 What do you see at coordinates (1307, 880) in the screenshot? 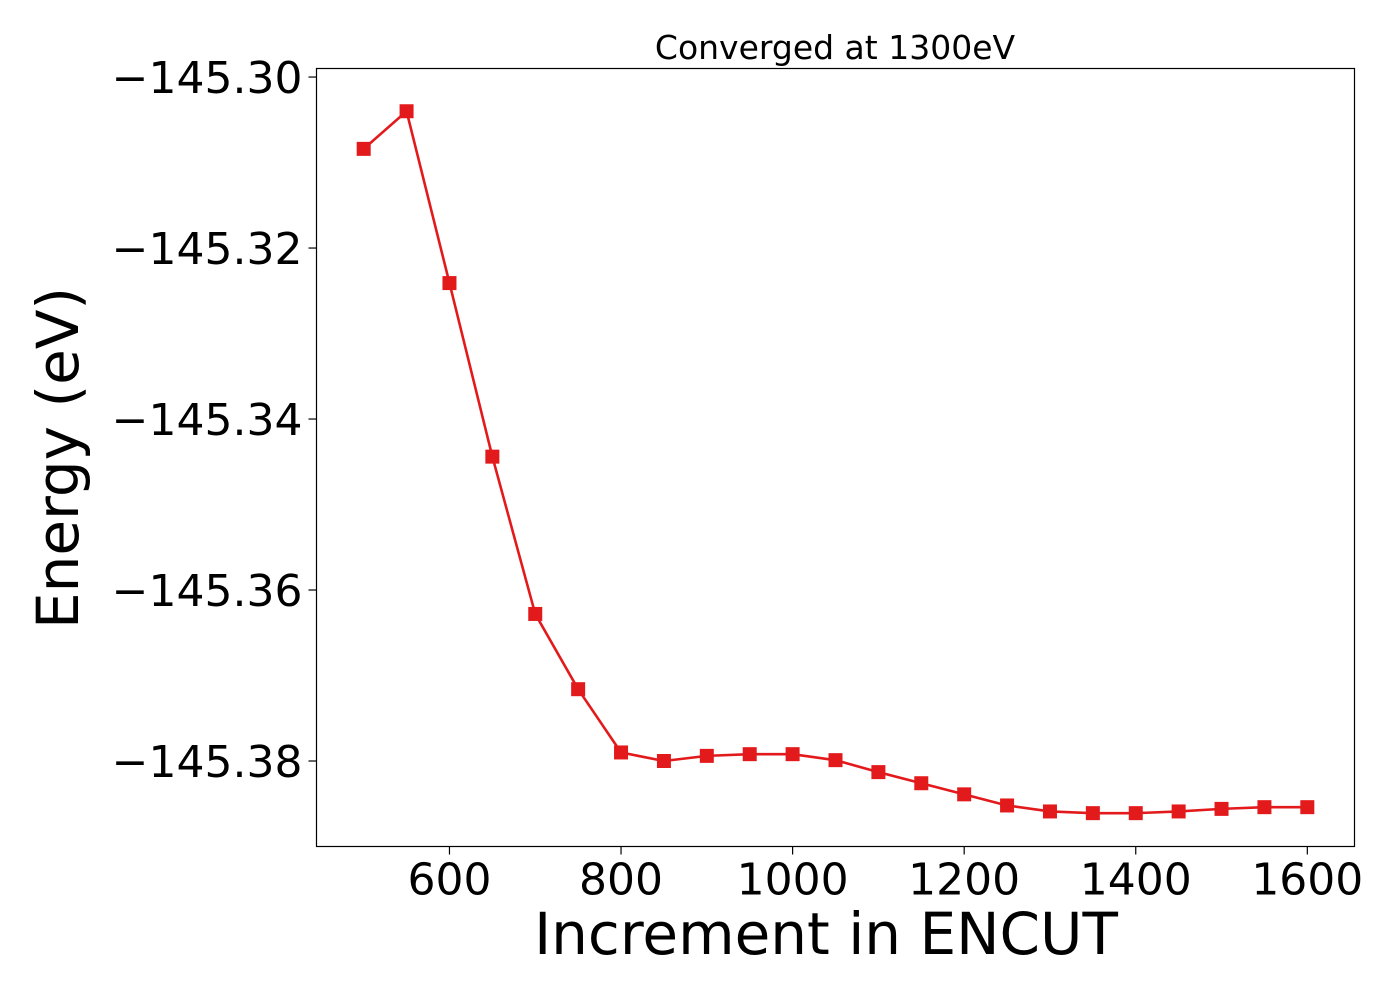
I see `x-tick-label: 1600` at bounding box center [1307, 880].